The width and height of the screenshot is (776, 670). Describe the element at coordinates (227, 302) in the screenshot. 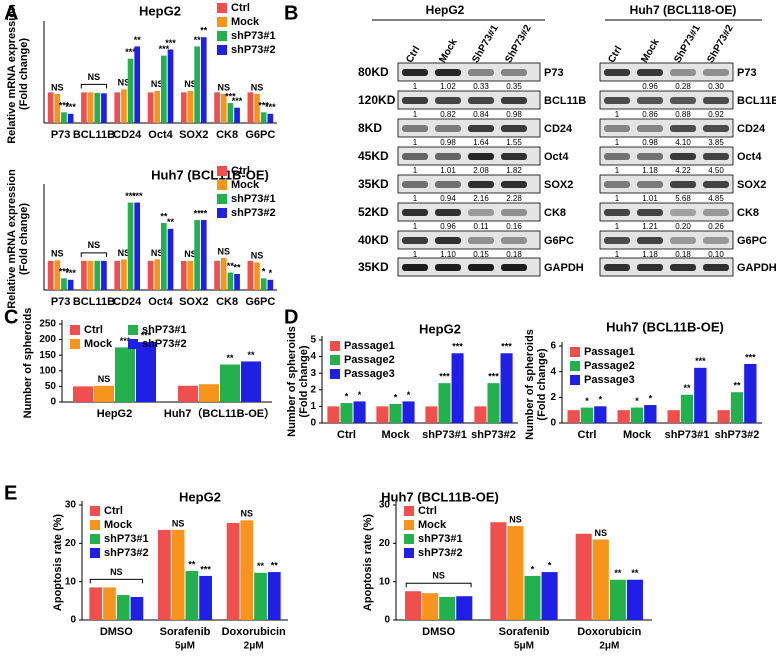

I see `x-tick-label: CK8` at that location.